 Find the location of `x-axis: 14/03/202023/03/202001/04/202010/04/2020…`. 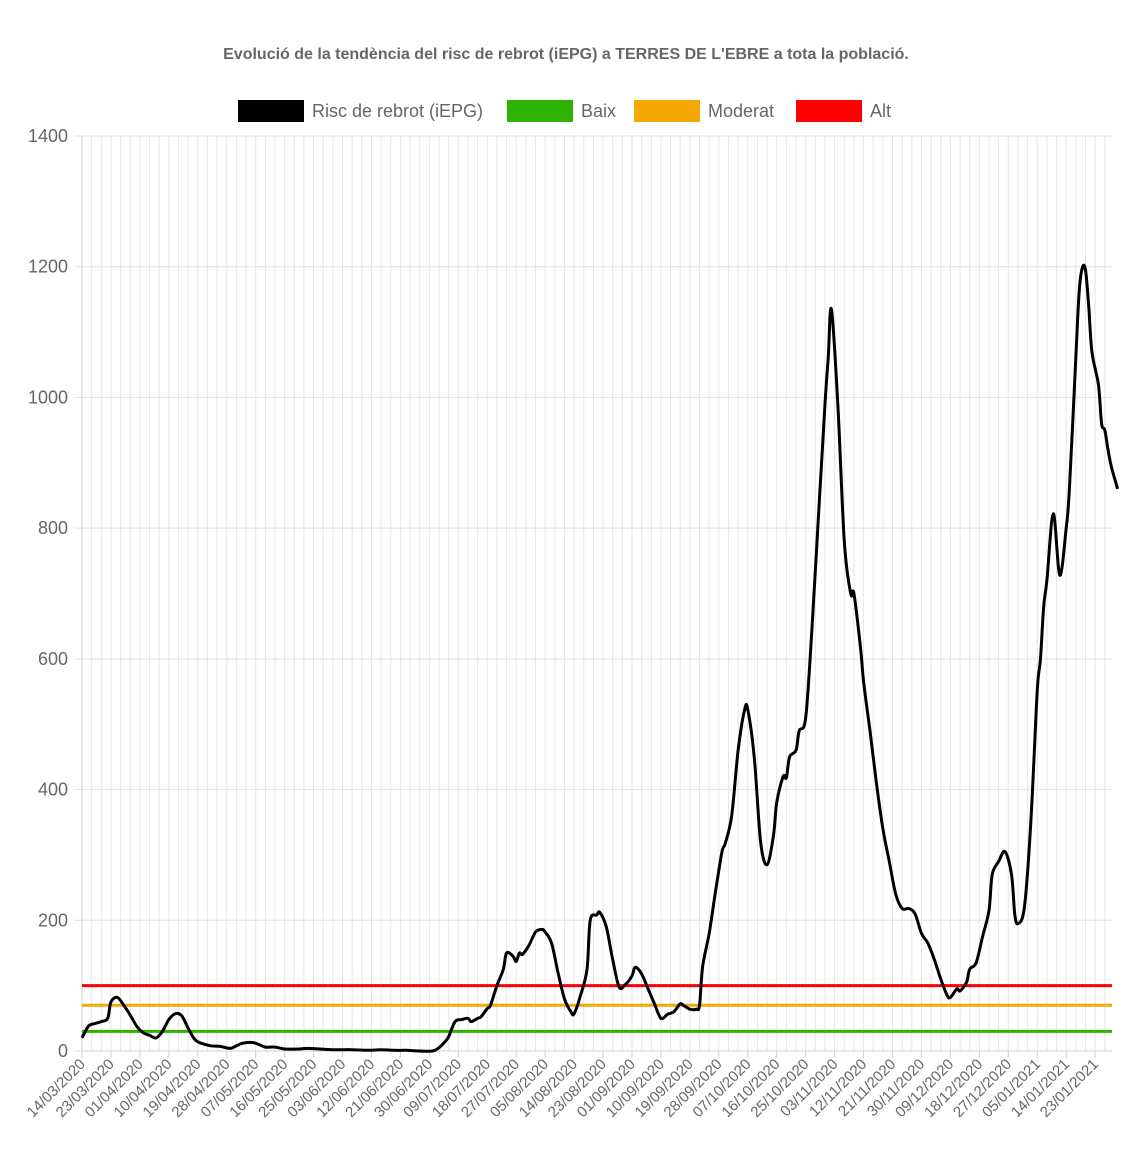

x-axis: 14/03/202023/03/202001/04/202010/04/2020… is located at coordinates (568, 1085).